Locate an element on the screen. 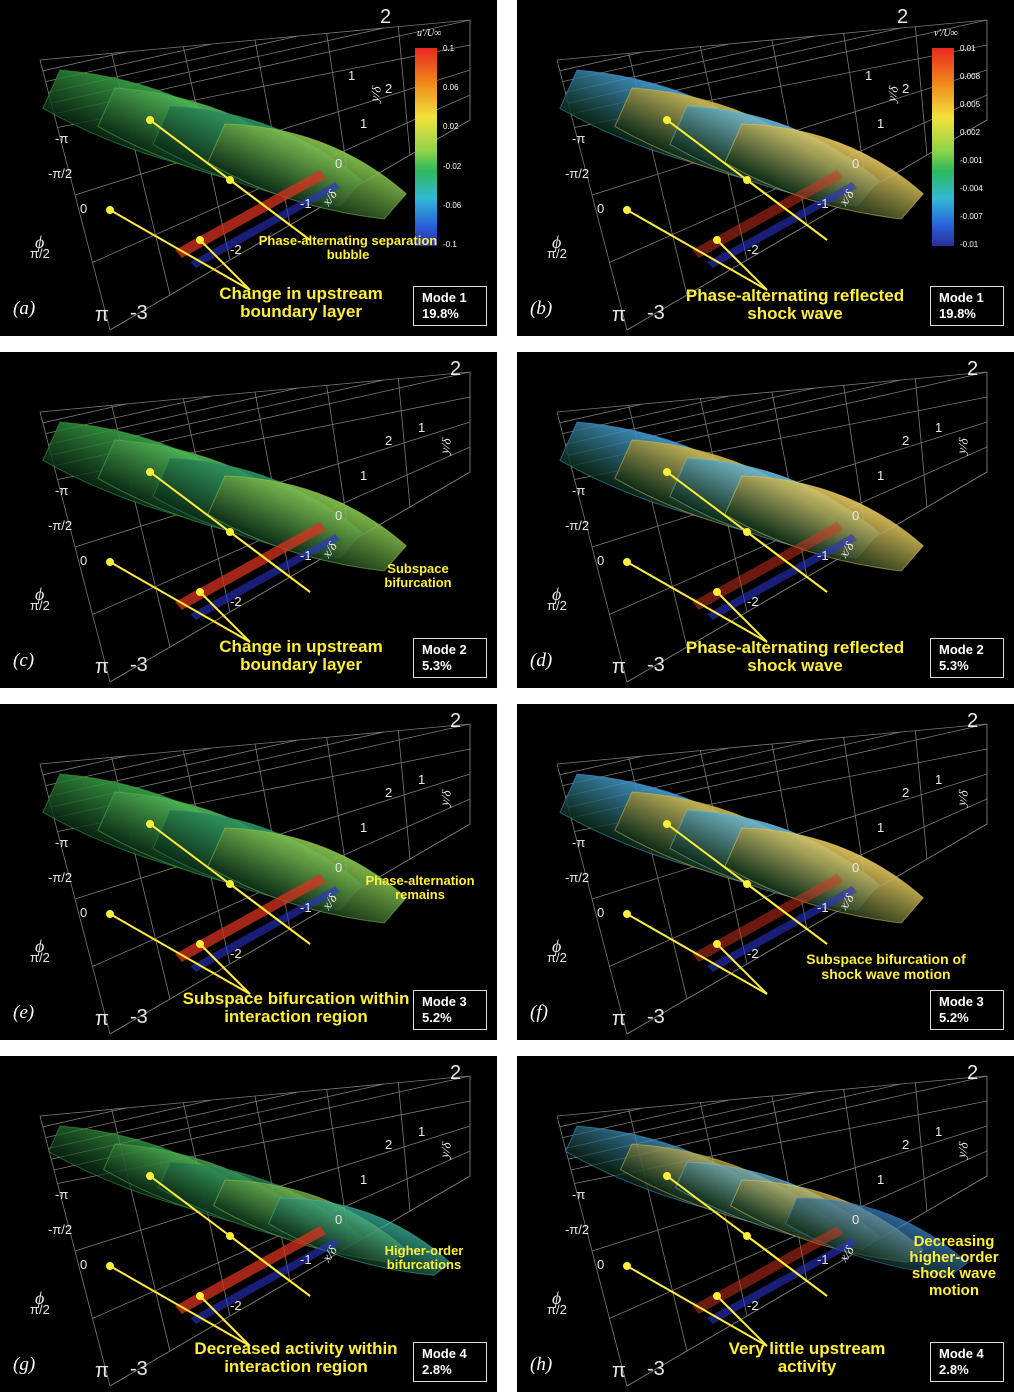 The width and height of the screenshot is (1014, 1394). panel-label: (h) is located at coordinates (541, 1364).